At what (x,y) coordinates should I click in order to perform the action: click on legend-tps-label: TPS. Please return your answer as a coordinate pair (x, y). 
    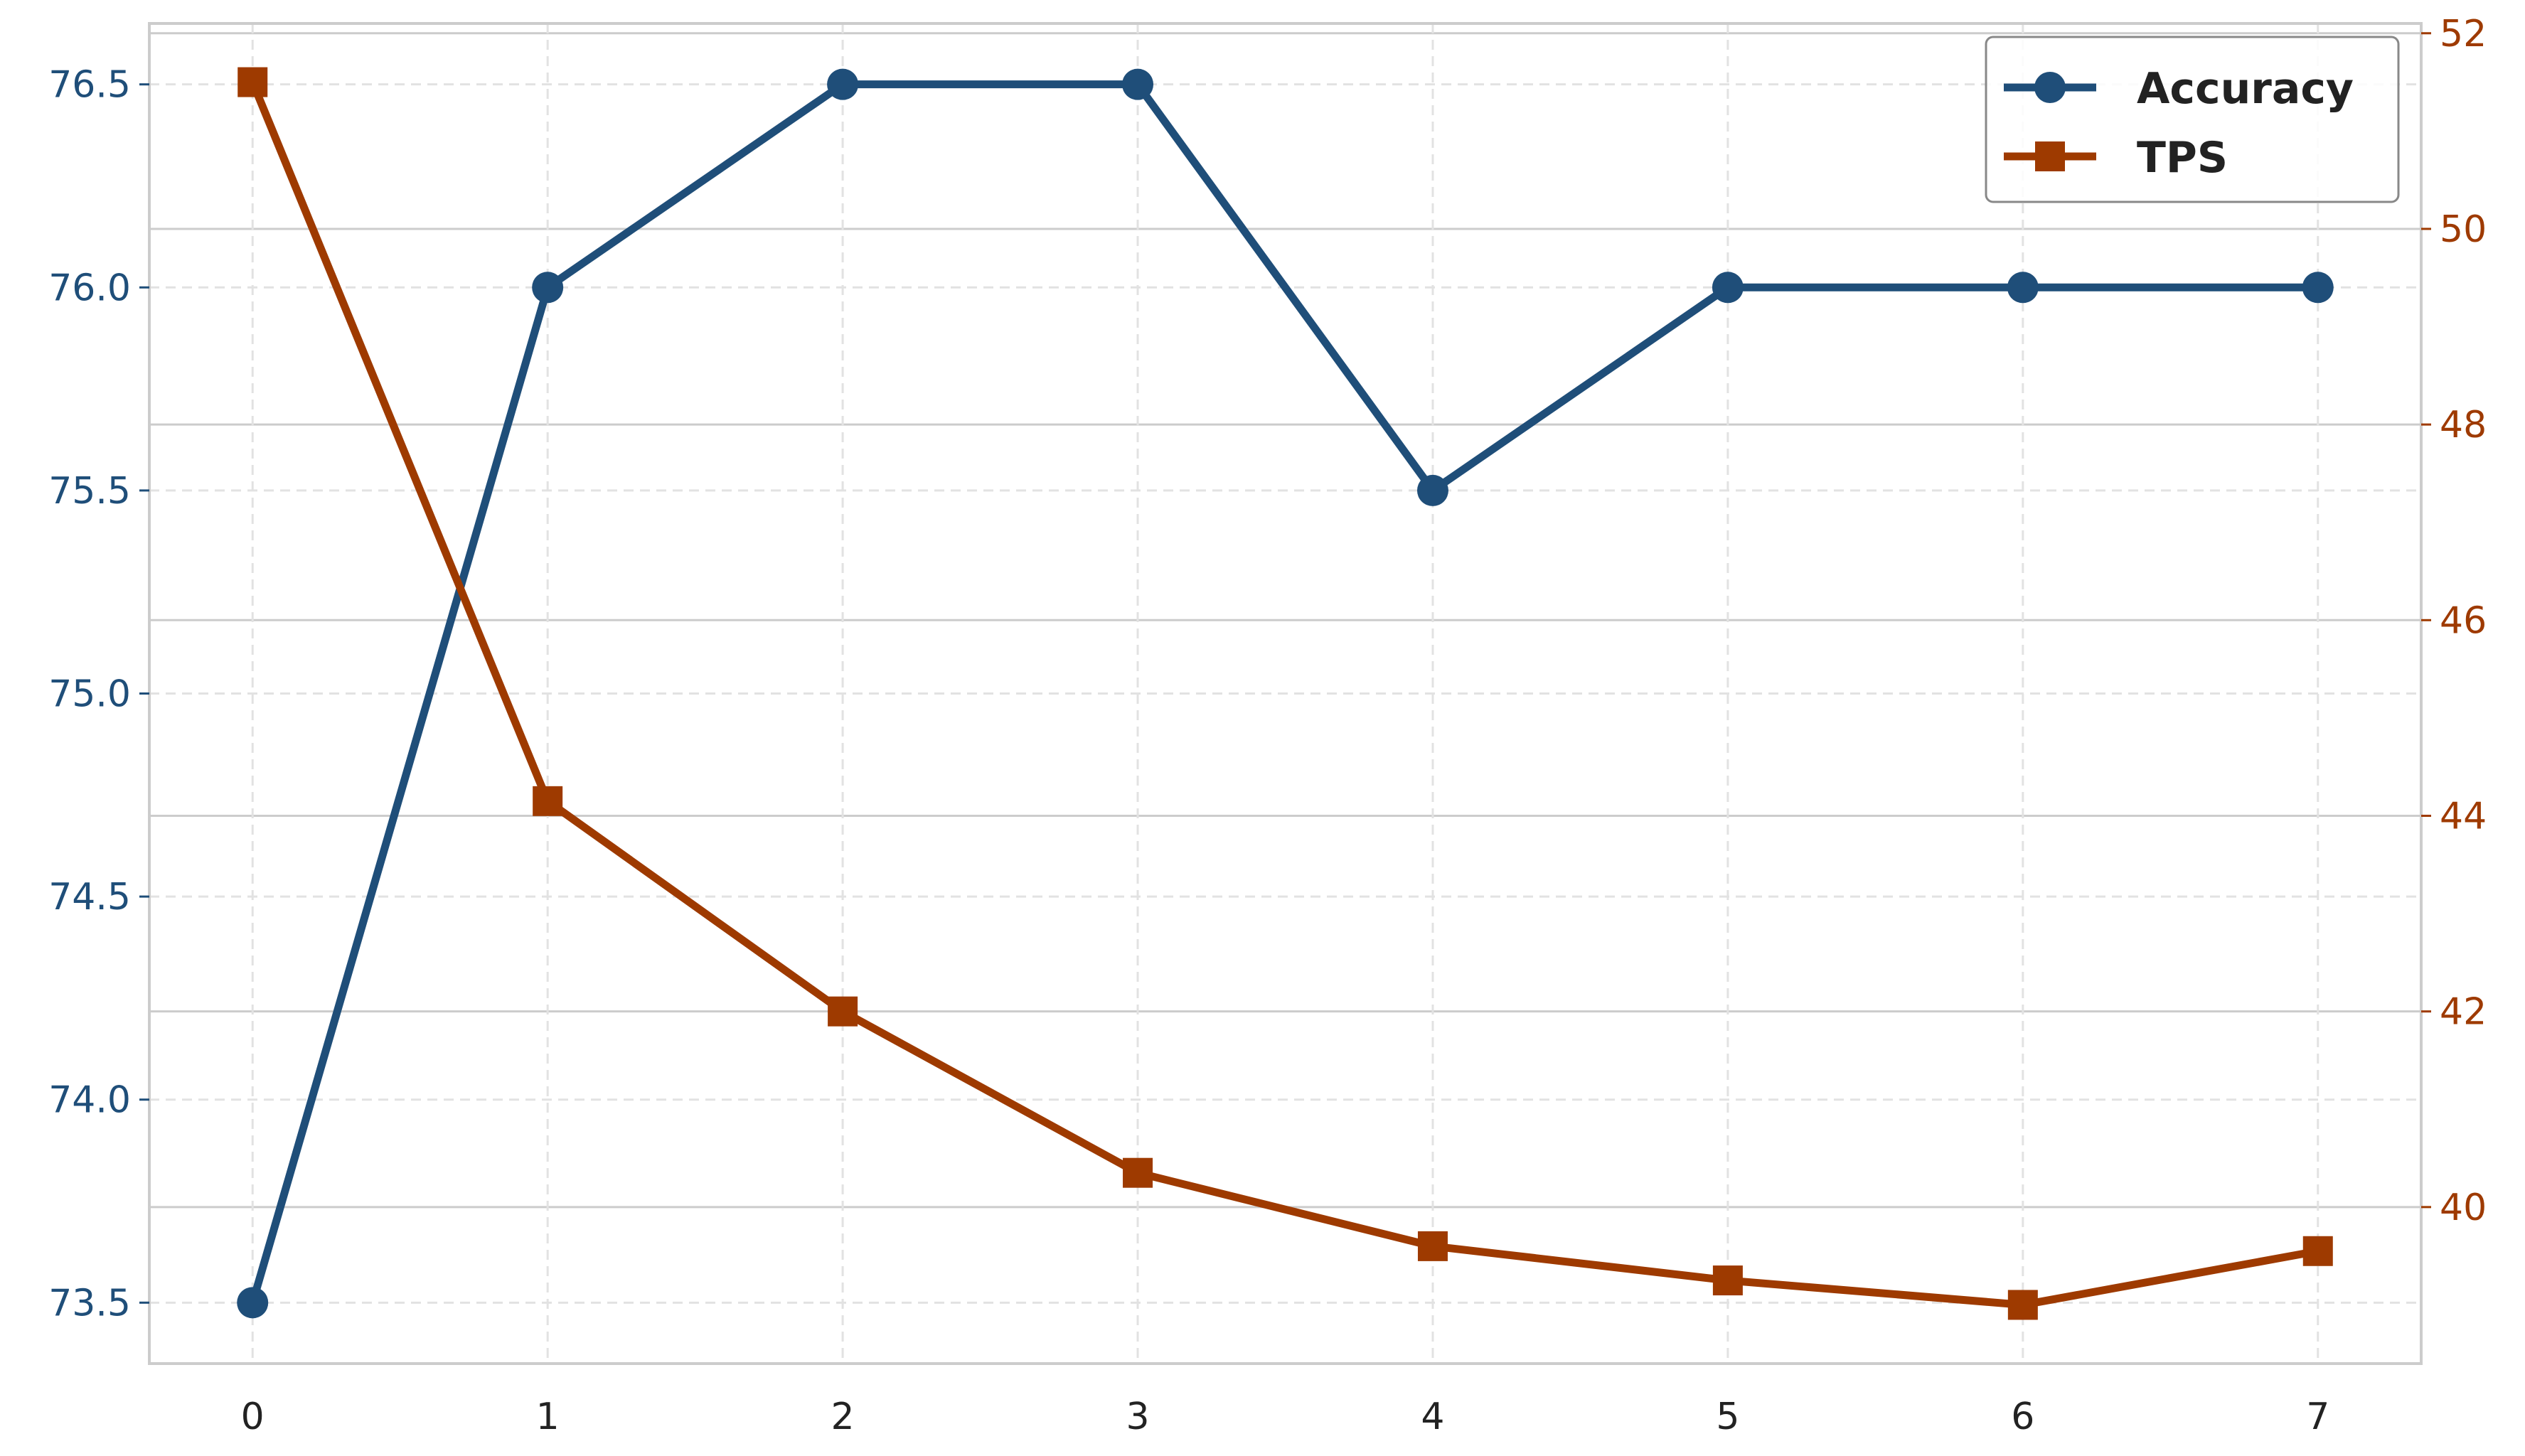
    Looking at the image, I should click on (2182, 158).